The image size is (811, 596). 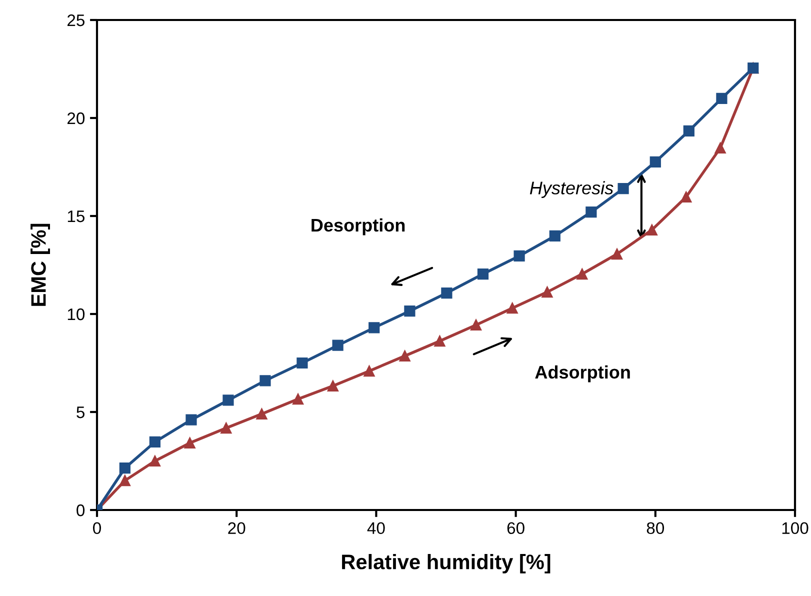 What do you see at coordinates (40, 265) in the screenshot?
I see `y-axis-title: EMC [%]` at bounding box center [40, 265].